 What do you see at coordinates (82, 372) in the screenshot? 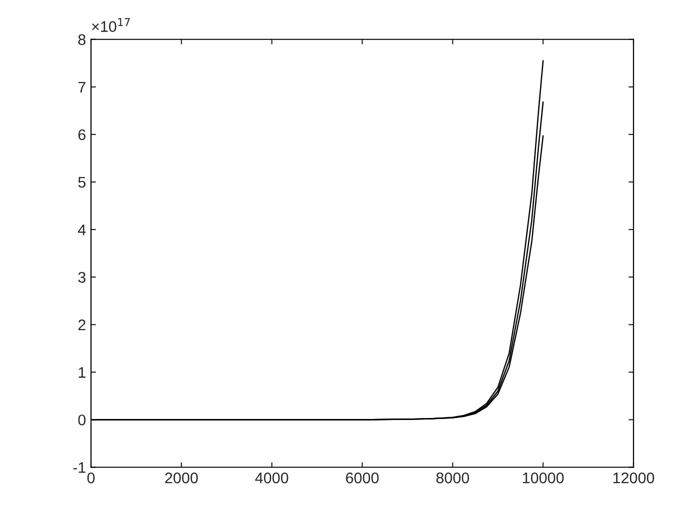
I see `y-tick-label: 1` at bounding box center [82, 372].